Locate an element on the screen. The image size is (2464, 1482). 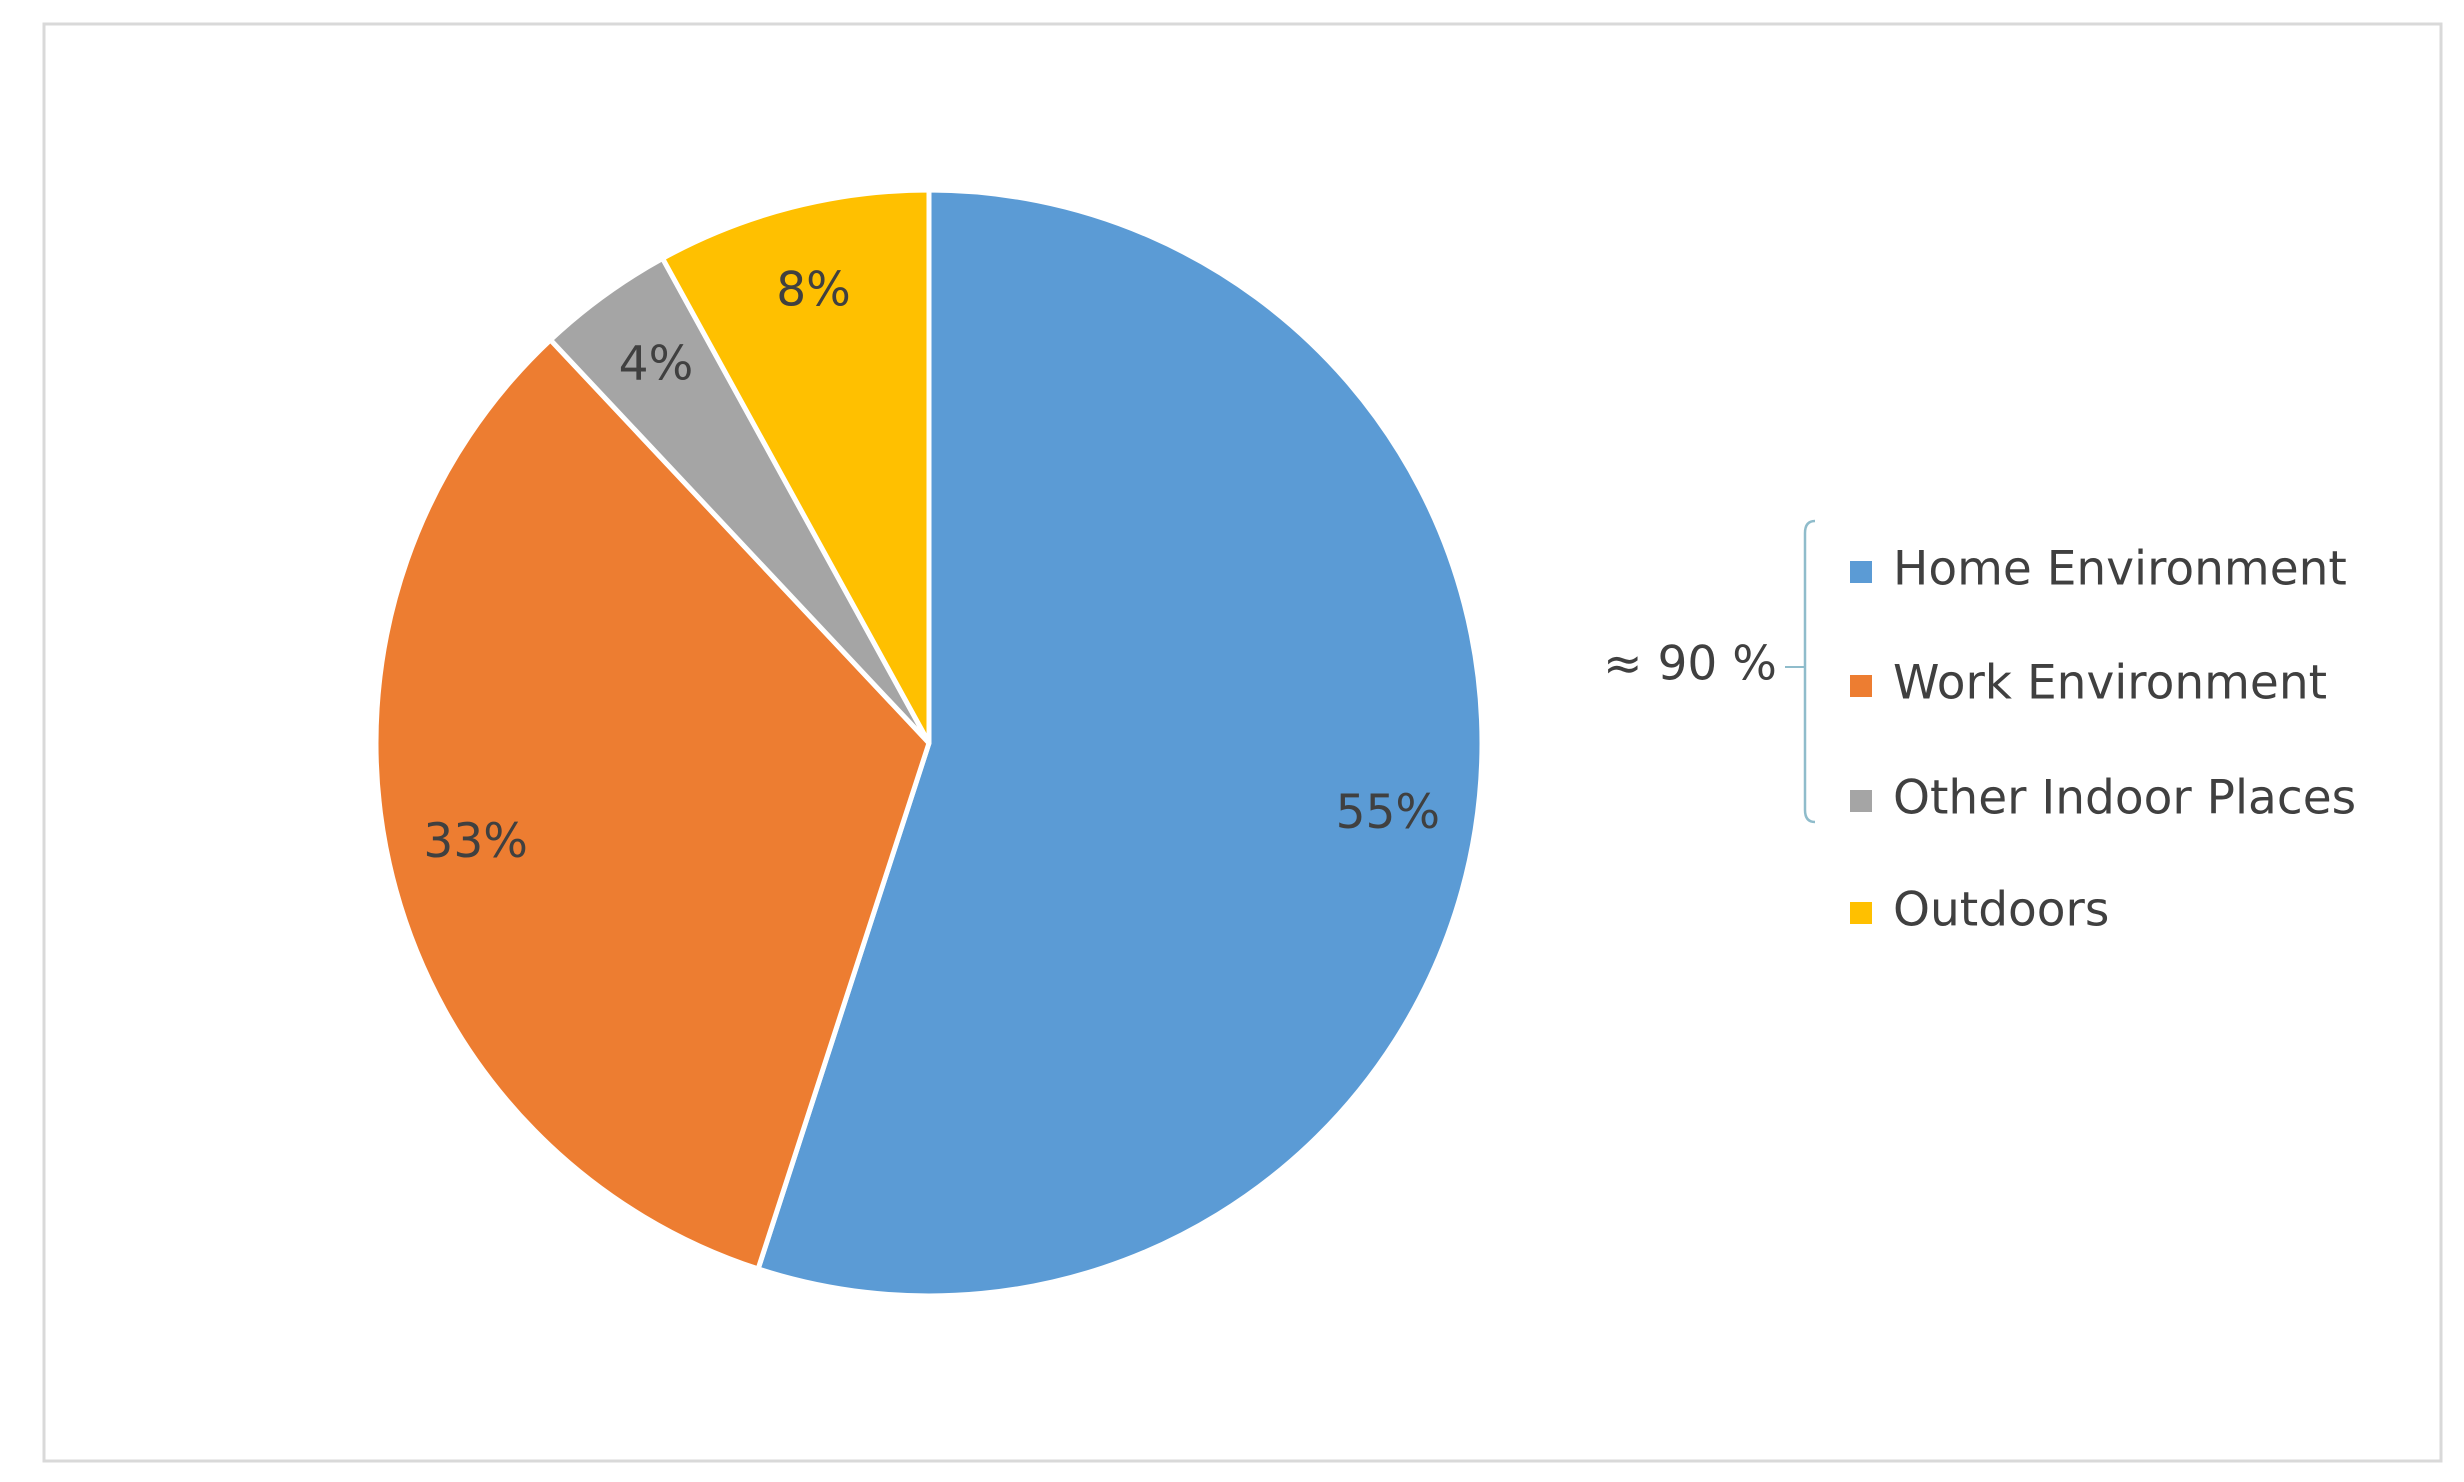
data-label: 55% is located at coordinates (1388, 812).